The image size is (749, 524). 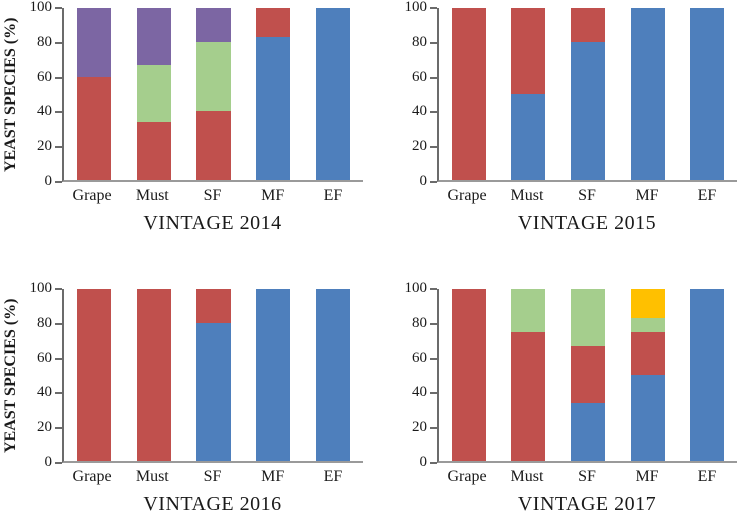 What do you see at coordinates (386, 95) in the screenshot?
I see `y-axis-title` at bounding box center [386, 95].